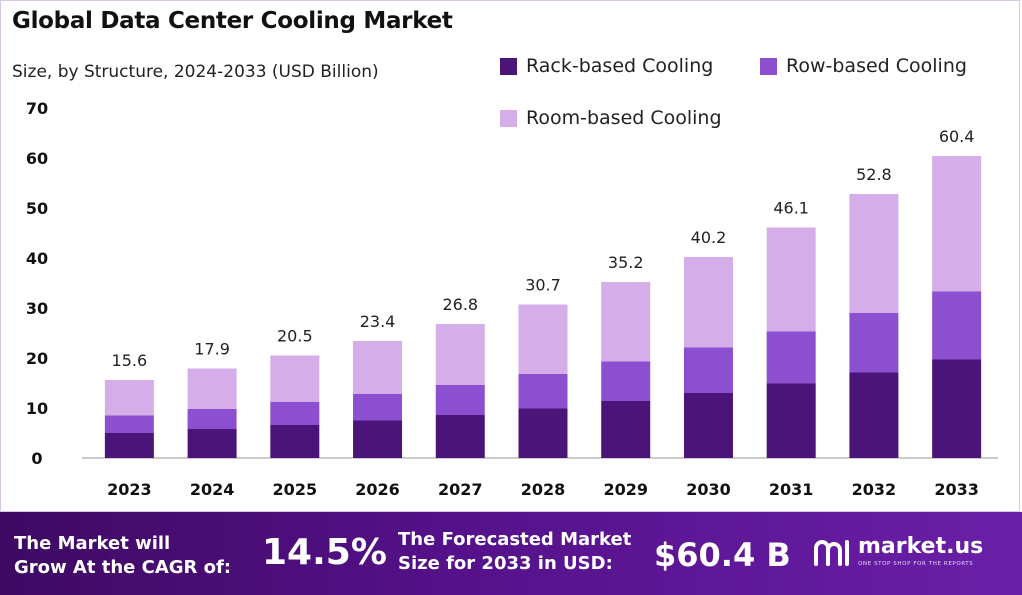 The width and height of the screenshot is (1022, 595). Describe the element at coordinates (515, 539) in the screenshot. I see `forecast-label-line1: The Forecasted Market` at that location.